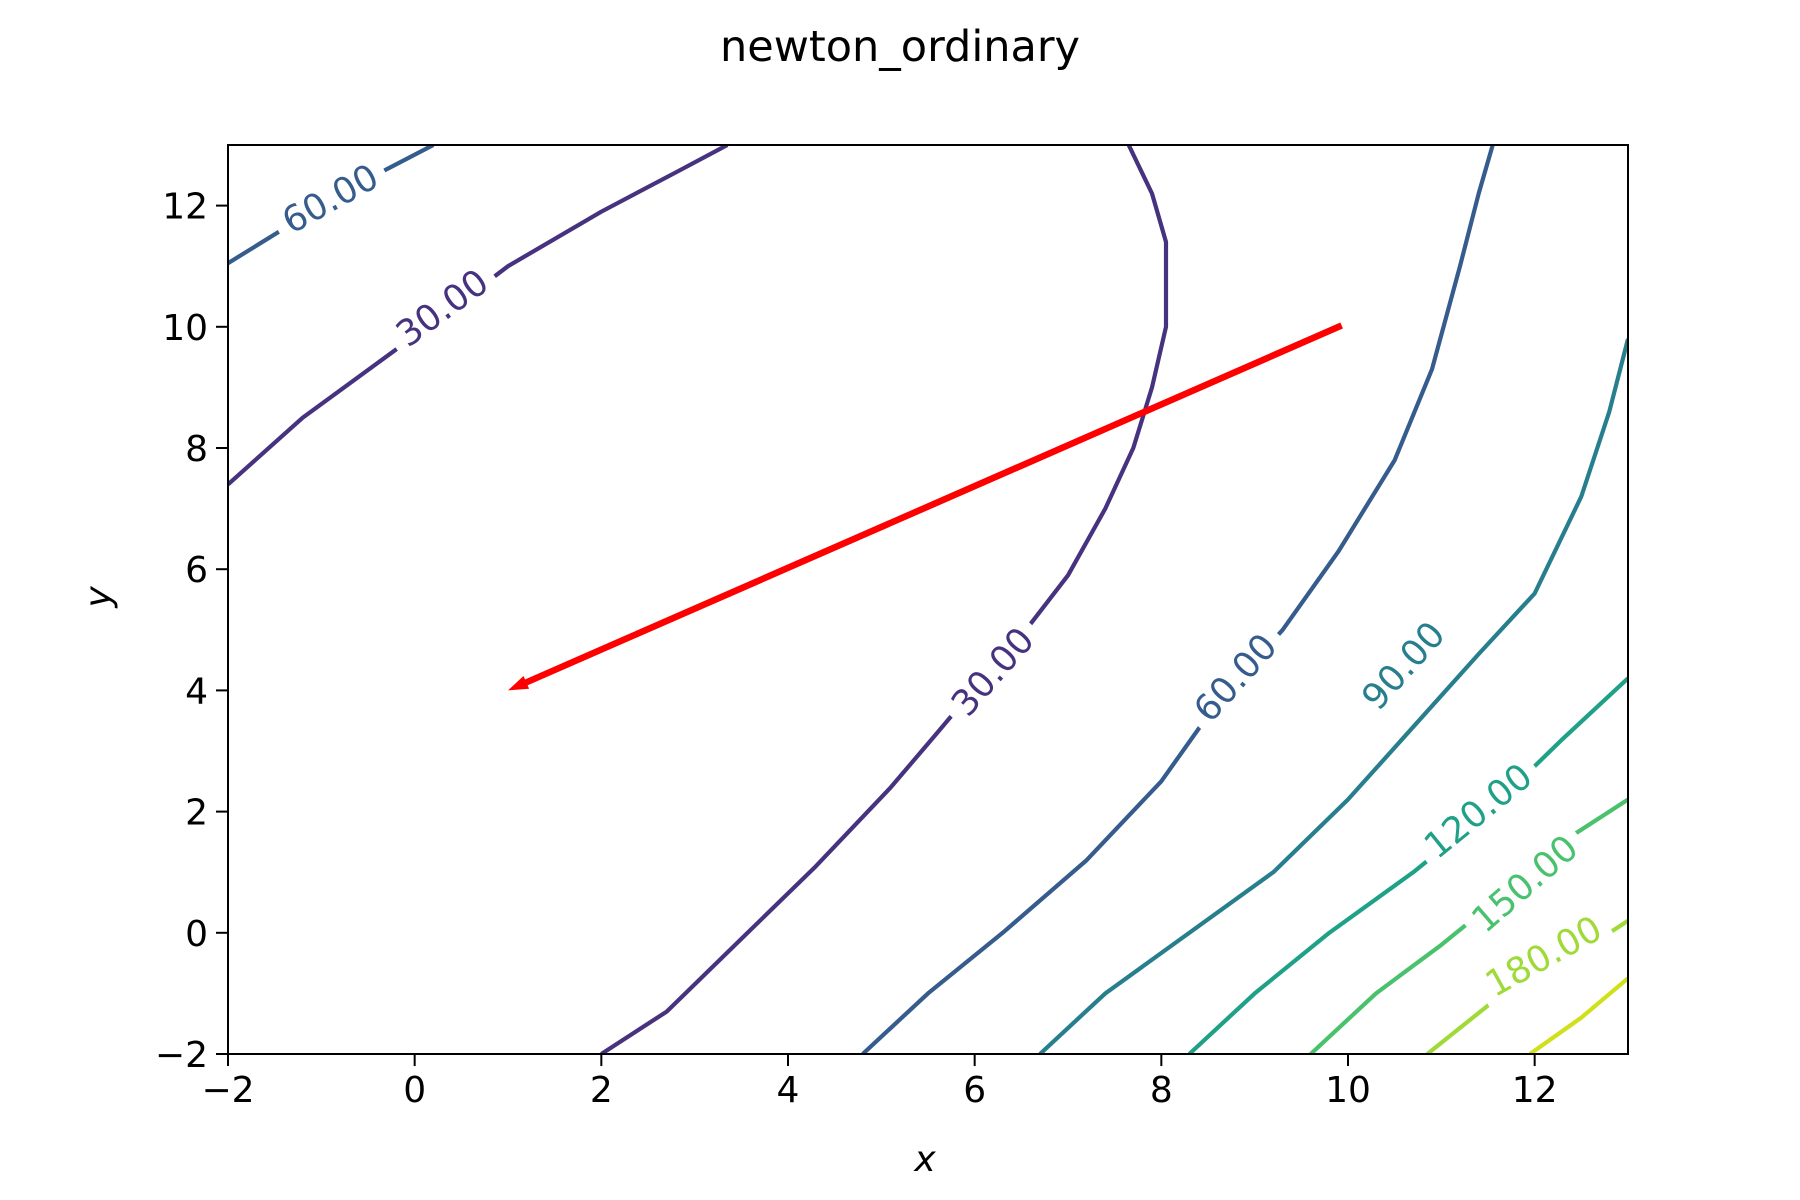 This screenshot has width=1800, height=1200. I want to click on y-tick-label: 10, so click(185, 328).